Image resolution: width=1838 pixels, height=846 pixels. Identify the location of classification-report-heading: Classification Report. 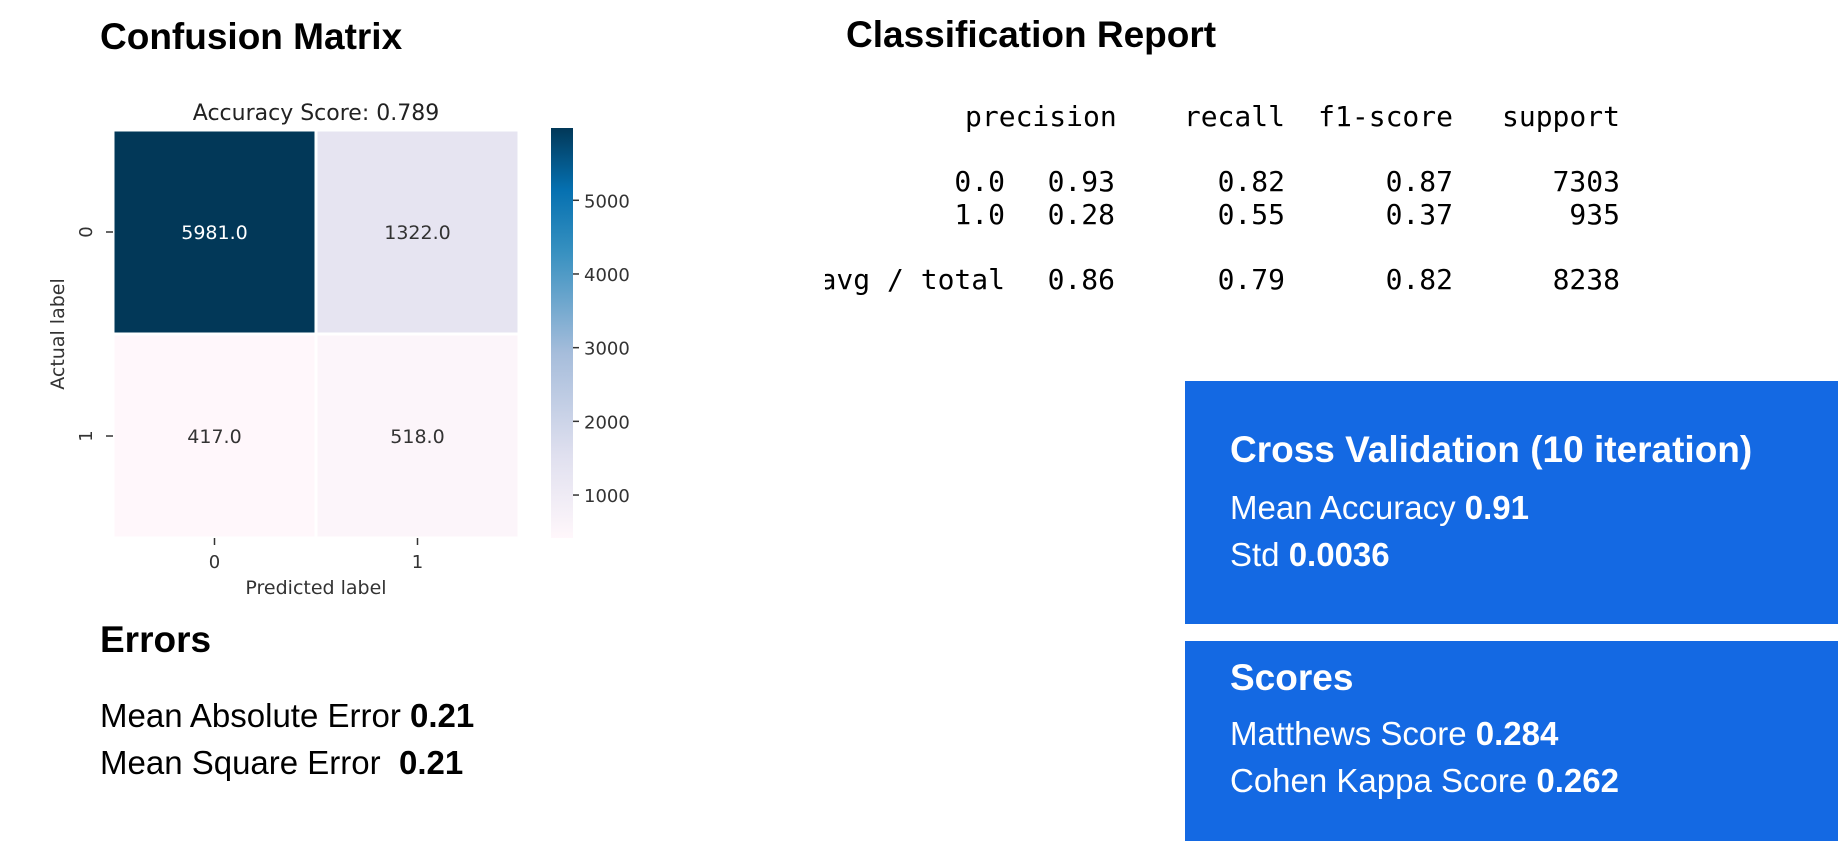
(1031, 34).